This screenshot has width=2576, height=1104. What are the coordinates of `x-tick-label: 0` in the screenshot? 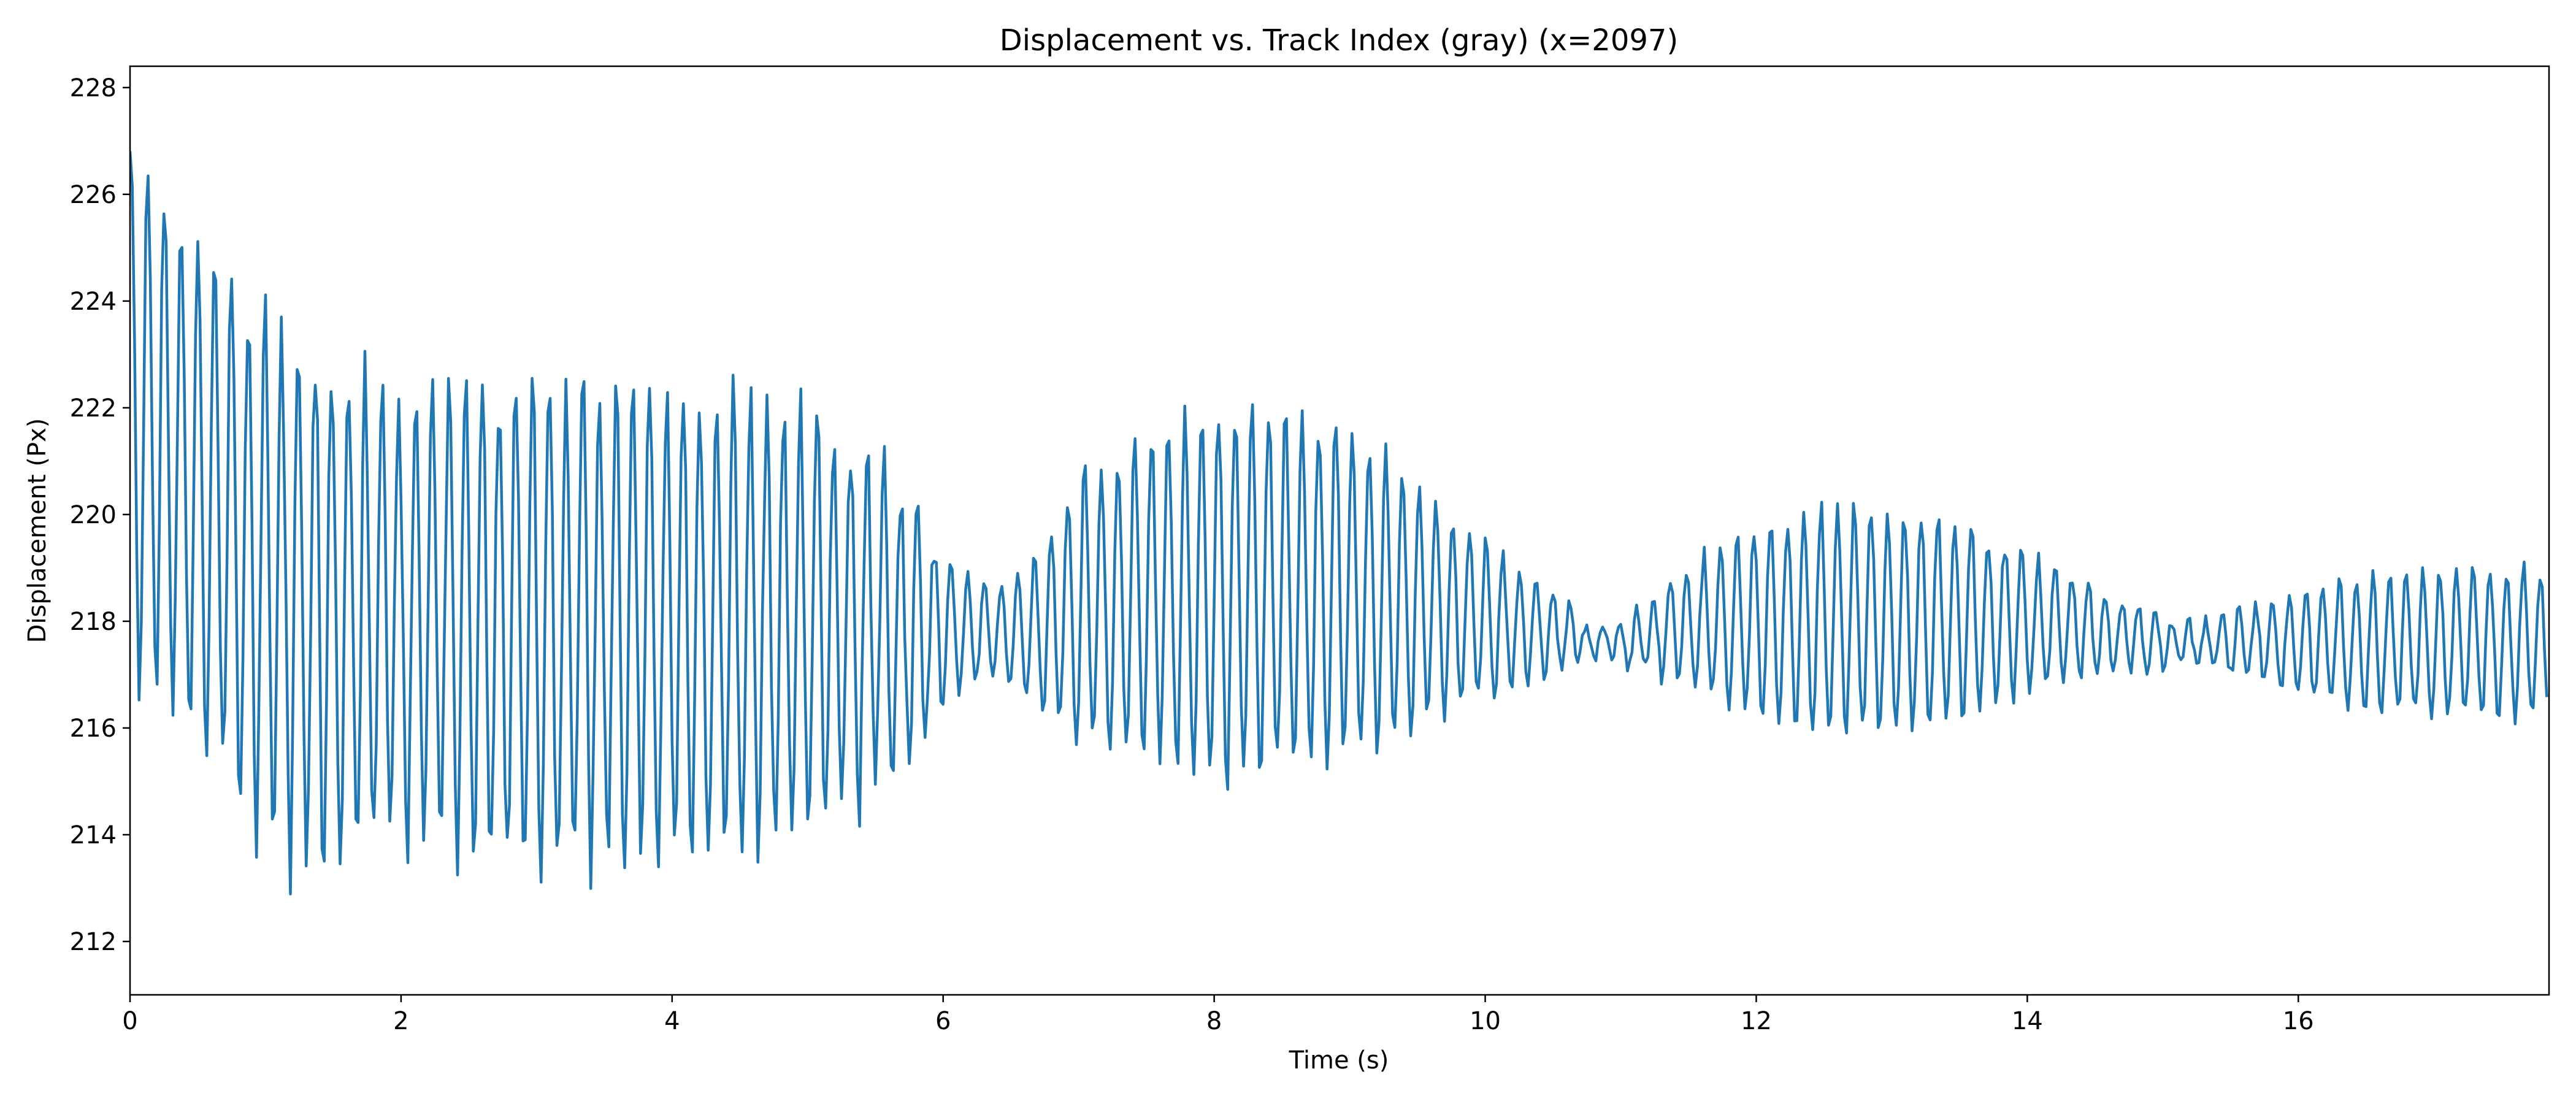 It's located at (129, 1021).